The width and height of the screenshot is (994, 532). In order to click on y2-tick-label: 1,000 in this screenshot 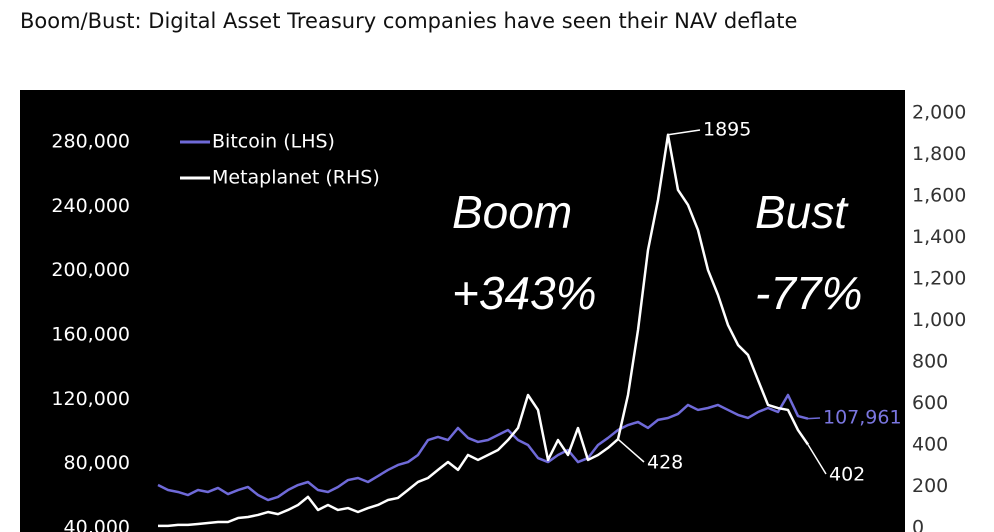, I will do `click(939, 320)`.